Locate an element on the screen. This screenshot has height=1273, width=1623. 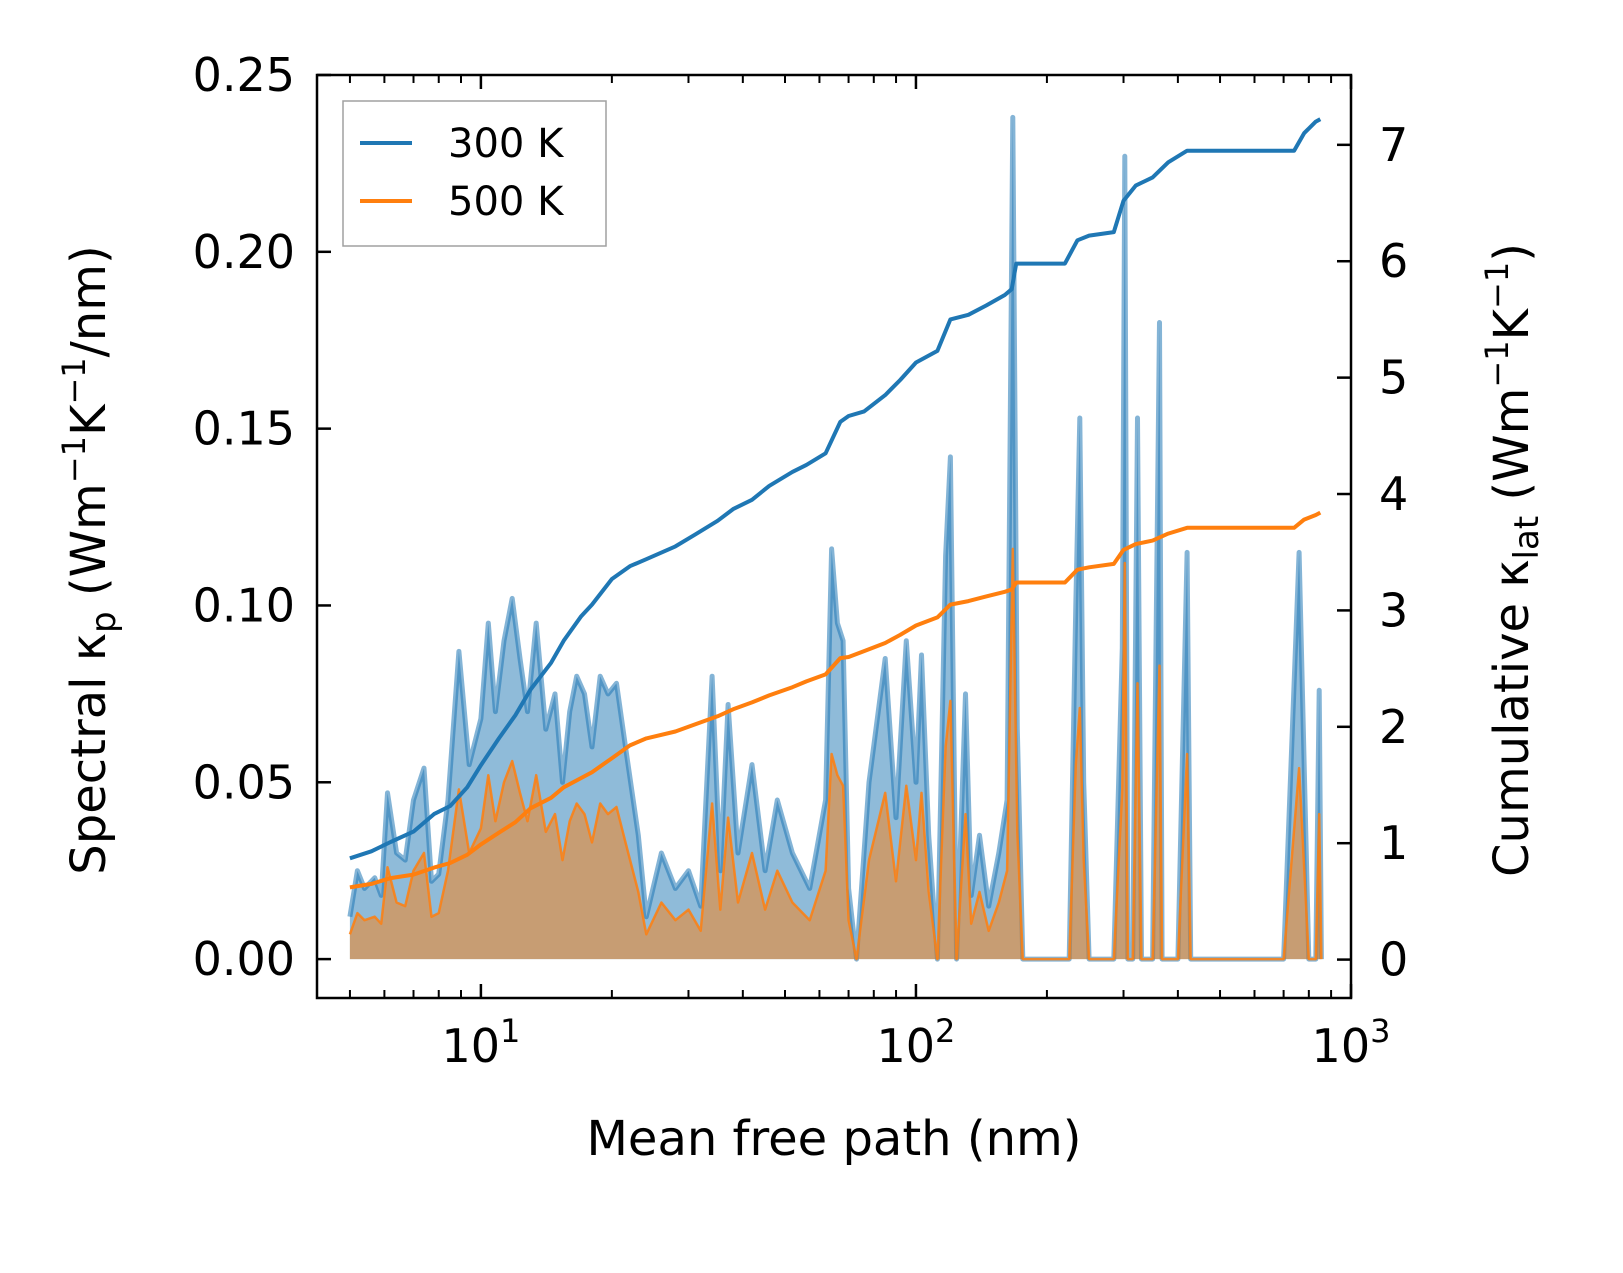
y-right-tick-label: 1 is located at coordinates (1393, 843).